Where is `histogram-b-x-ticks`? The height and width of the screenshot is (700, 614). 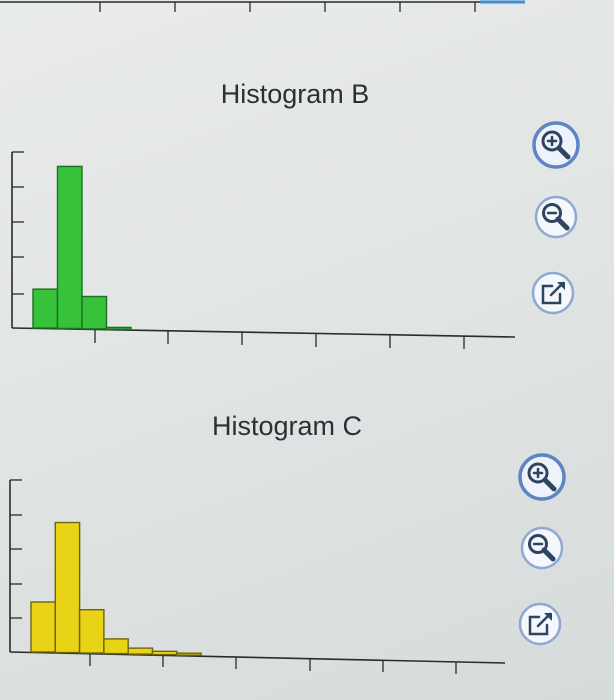 histogram-b-x-ticks is located at coordinates (279, 339).